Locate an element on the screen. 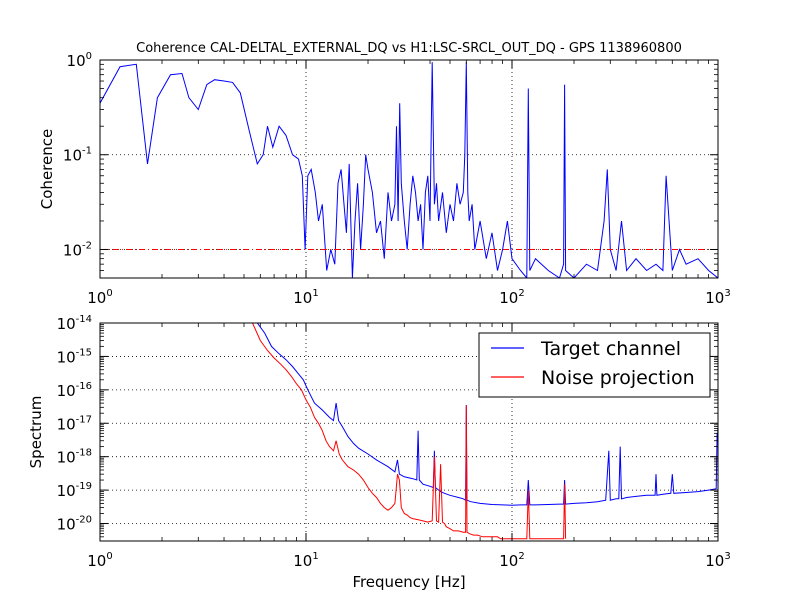  coherence-ylabel: Coherence is located at coordinates (47, 169).